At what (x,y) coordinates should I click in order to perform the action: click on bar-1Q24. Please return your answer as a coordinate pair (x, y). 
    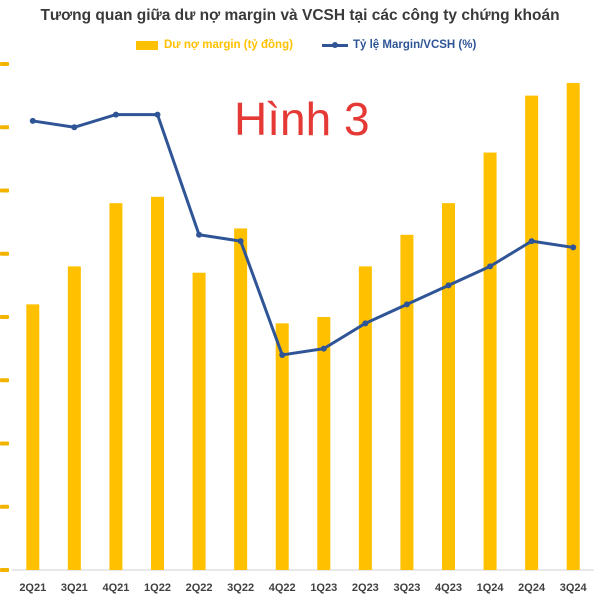
    Looking at the image, I should click on (490, 361).